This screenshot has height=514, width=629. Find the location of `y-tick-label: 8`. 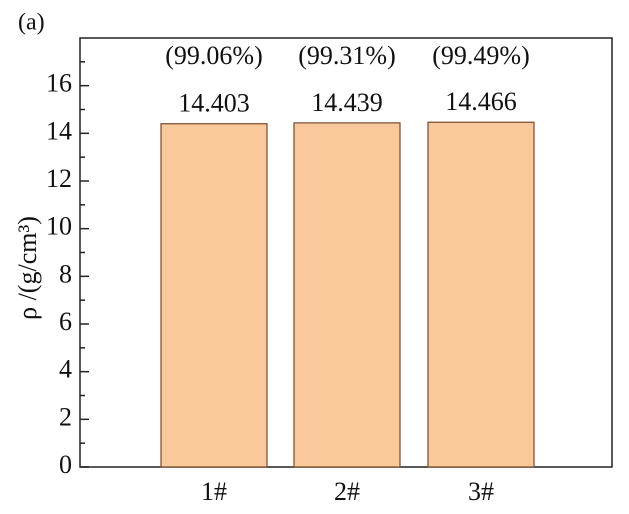

y-tick-label: 8 is located at coordinates (65, 273).